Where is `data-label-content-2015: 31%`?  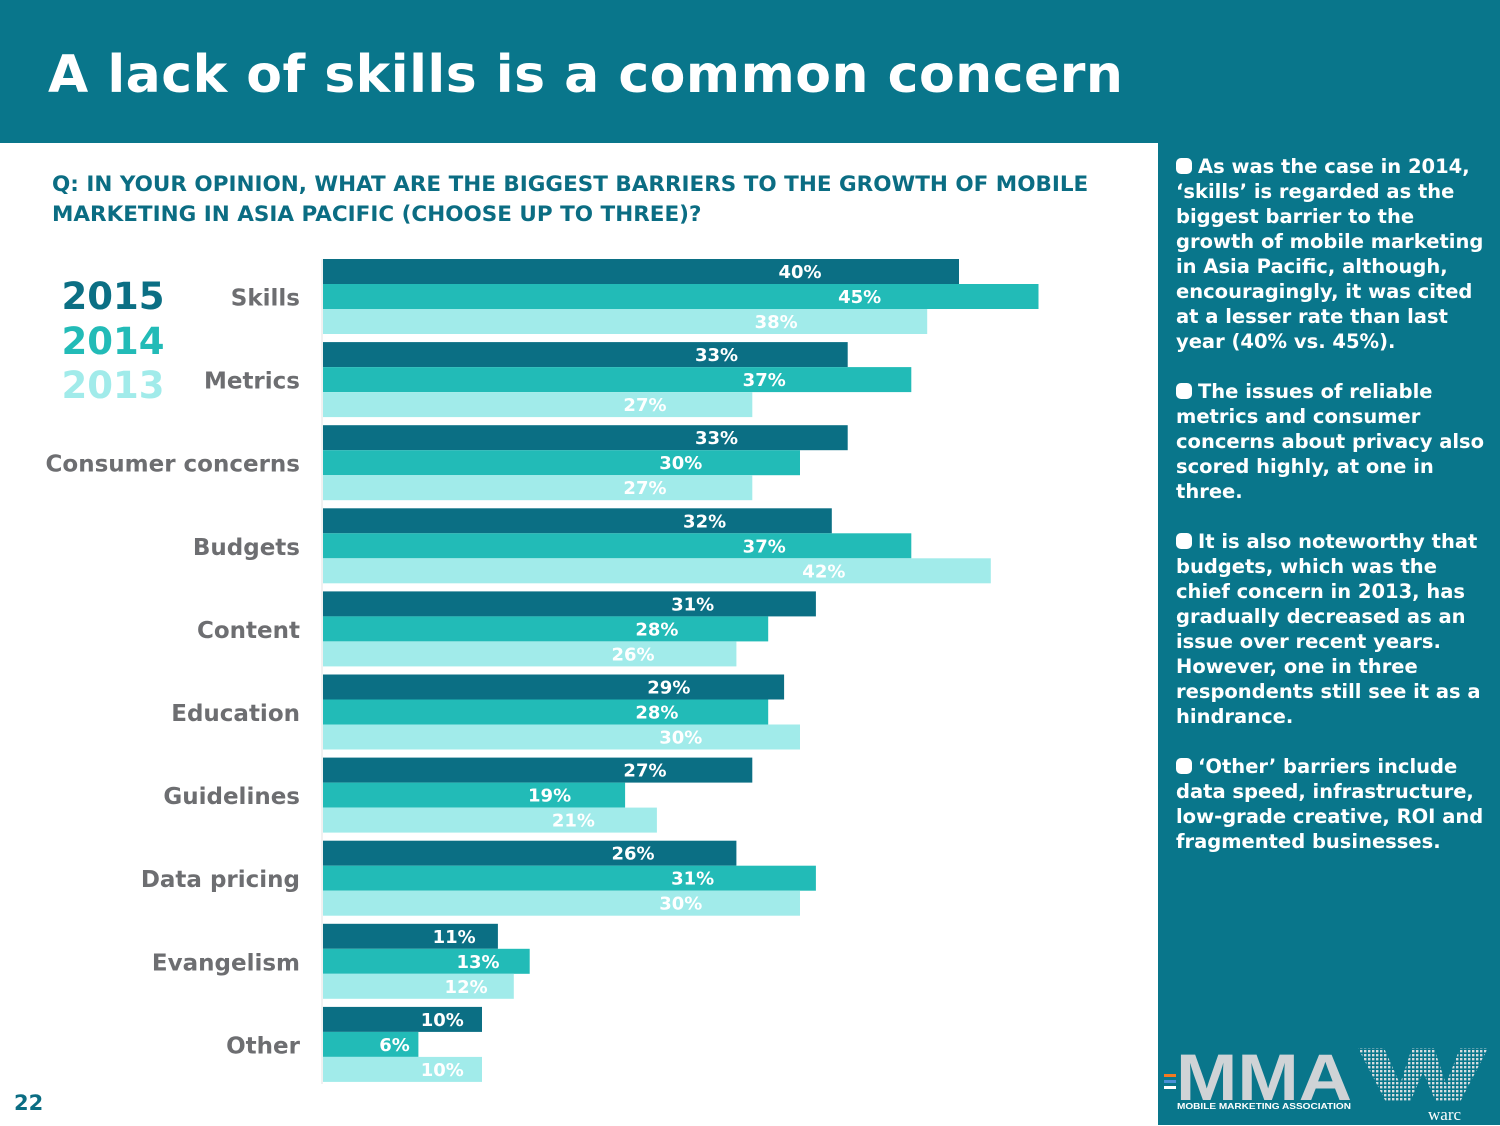 data-label-content-2015: 31% is located at coordinates (692, 604).